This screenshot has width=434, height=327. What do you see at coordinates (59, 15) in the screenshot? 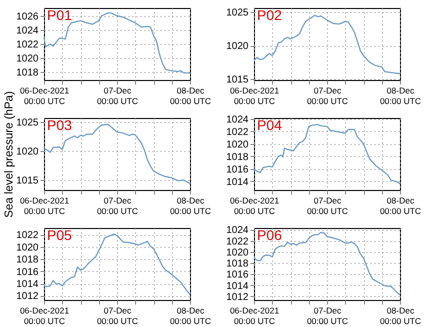
I see `annotation: P01` at bounding box center [59, 15].